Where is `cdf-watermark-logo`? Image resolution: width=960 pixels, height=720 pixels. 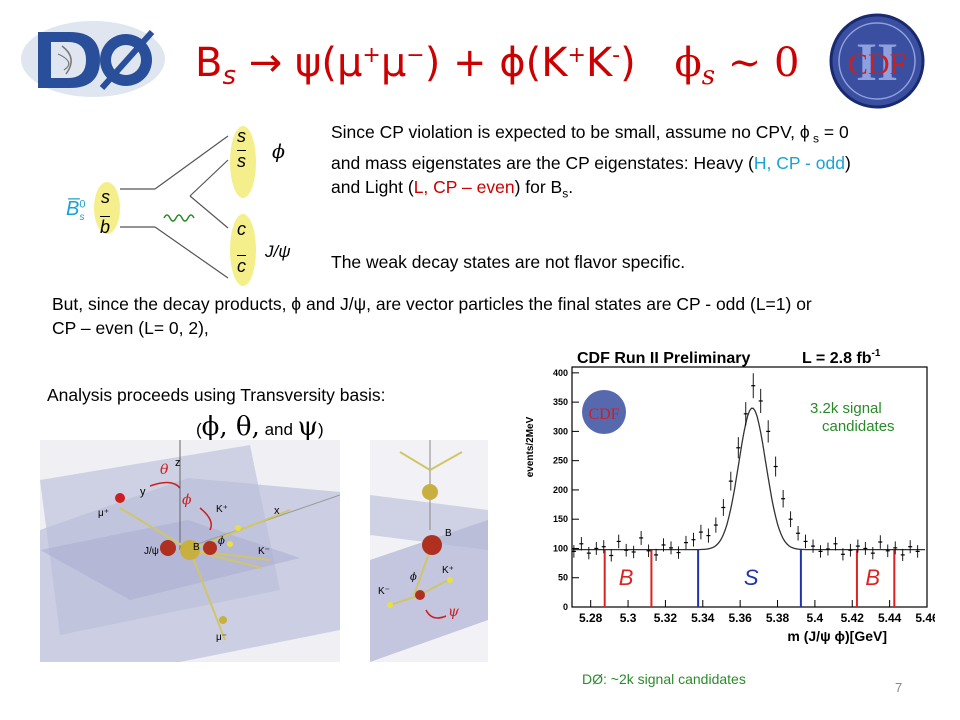 cdf-watermark-logo is located at coordinates (604, 412).